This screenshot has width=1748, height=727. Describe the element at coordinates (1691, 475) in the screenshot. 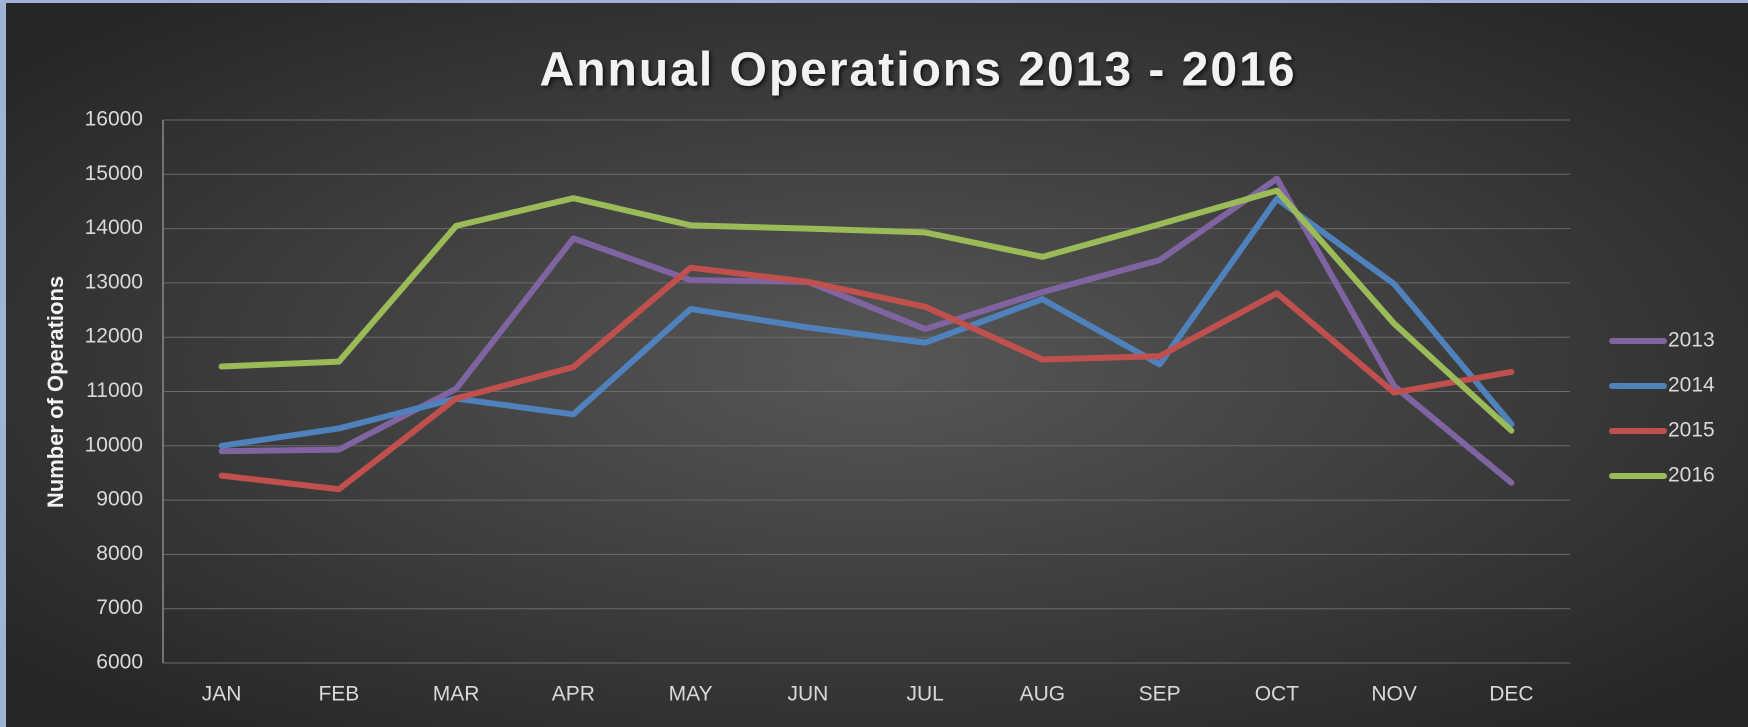

I see `legend-label: 2016` at that location.